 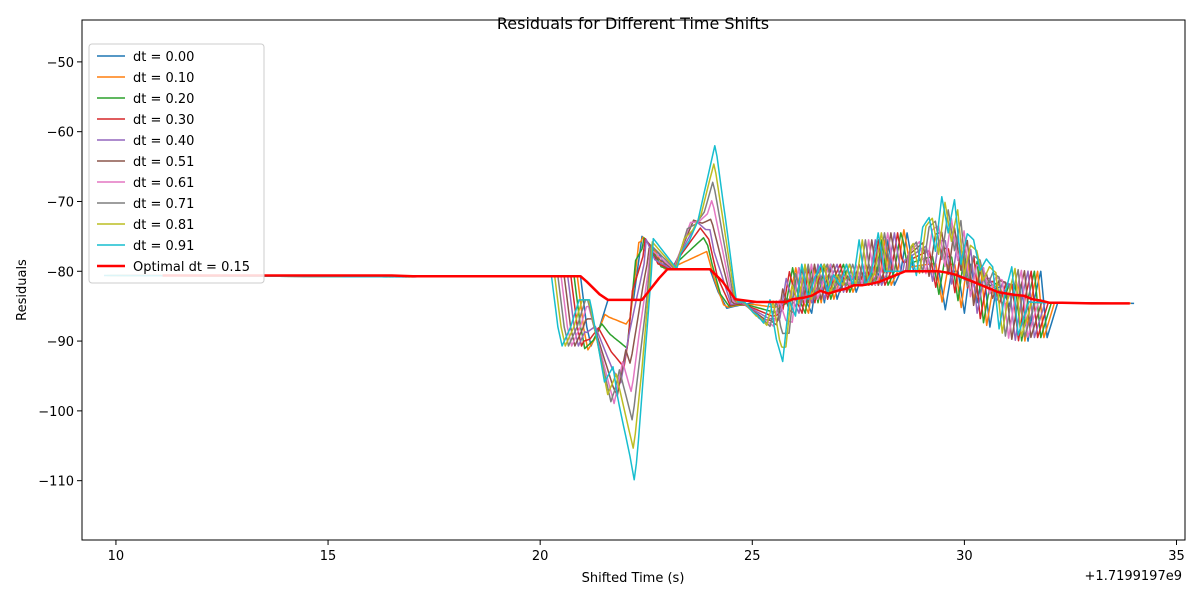 I want to click on y-axis-ticks: −110 −100 −90 −80 −70 −60 −50, so click(x=60, y=273).